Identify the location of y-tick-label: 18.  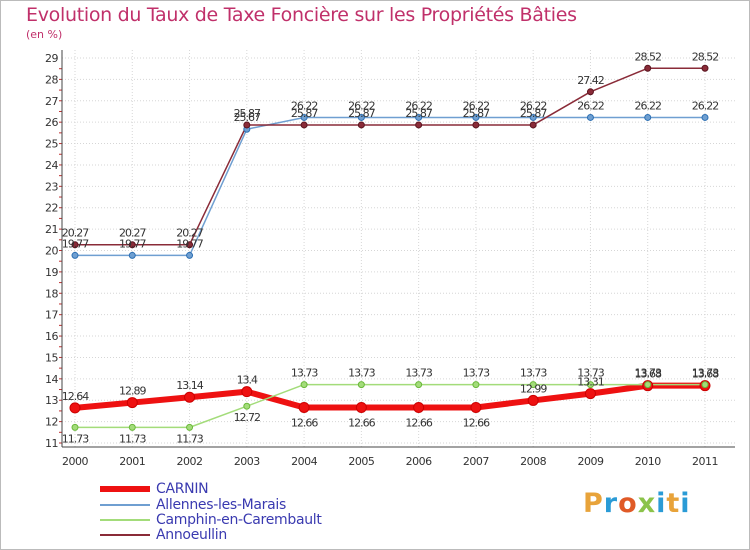
(51, 293).